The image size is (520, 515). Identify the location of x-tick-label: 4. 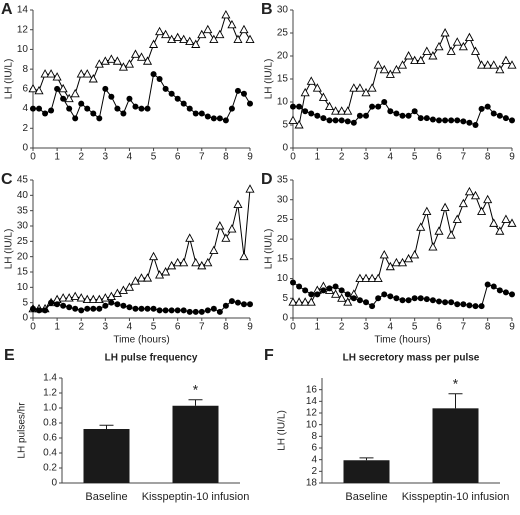
(391, 157).